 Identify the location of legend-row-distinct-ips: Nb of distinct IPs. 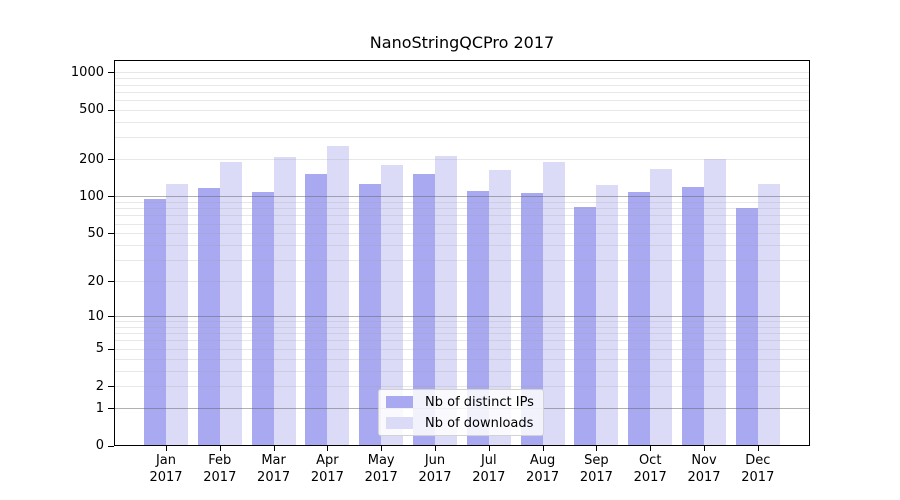
(461, 402).